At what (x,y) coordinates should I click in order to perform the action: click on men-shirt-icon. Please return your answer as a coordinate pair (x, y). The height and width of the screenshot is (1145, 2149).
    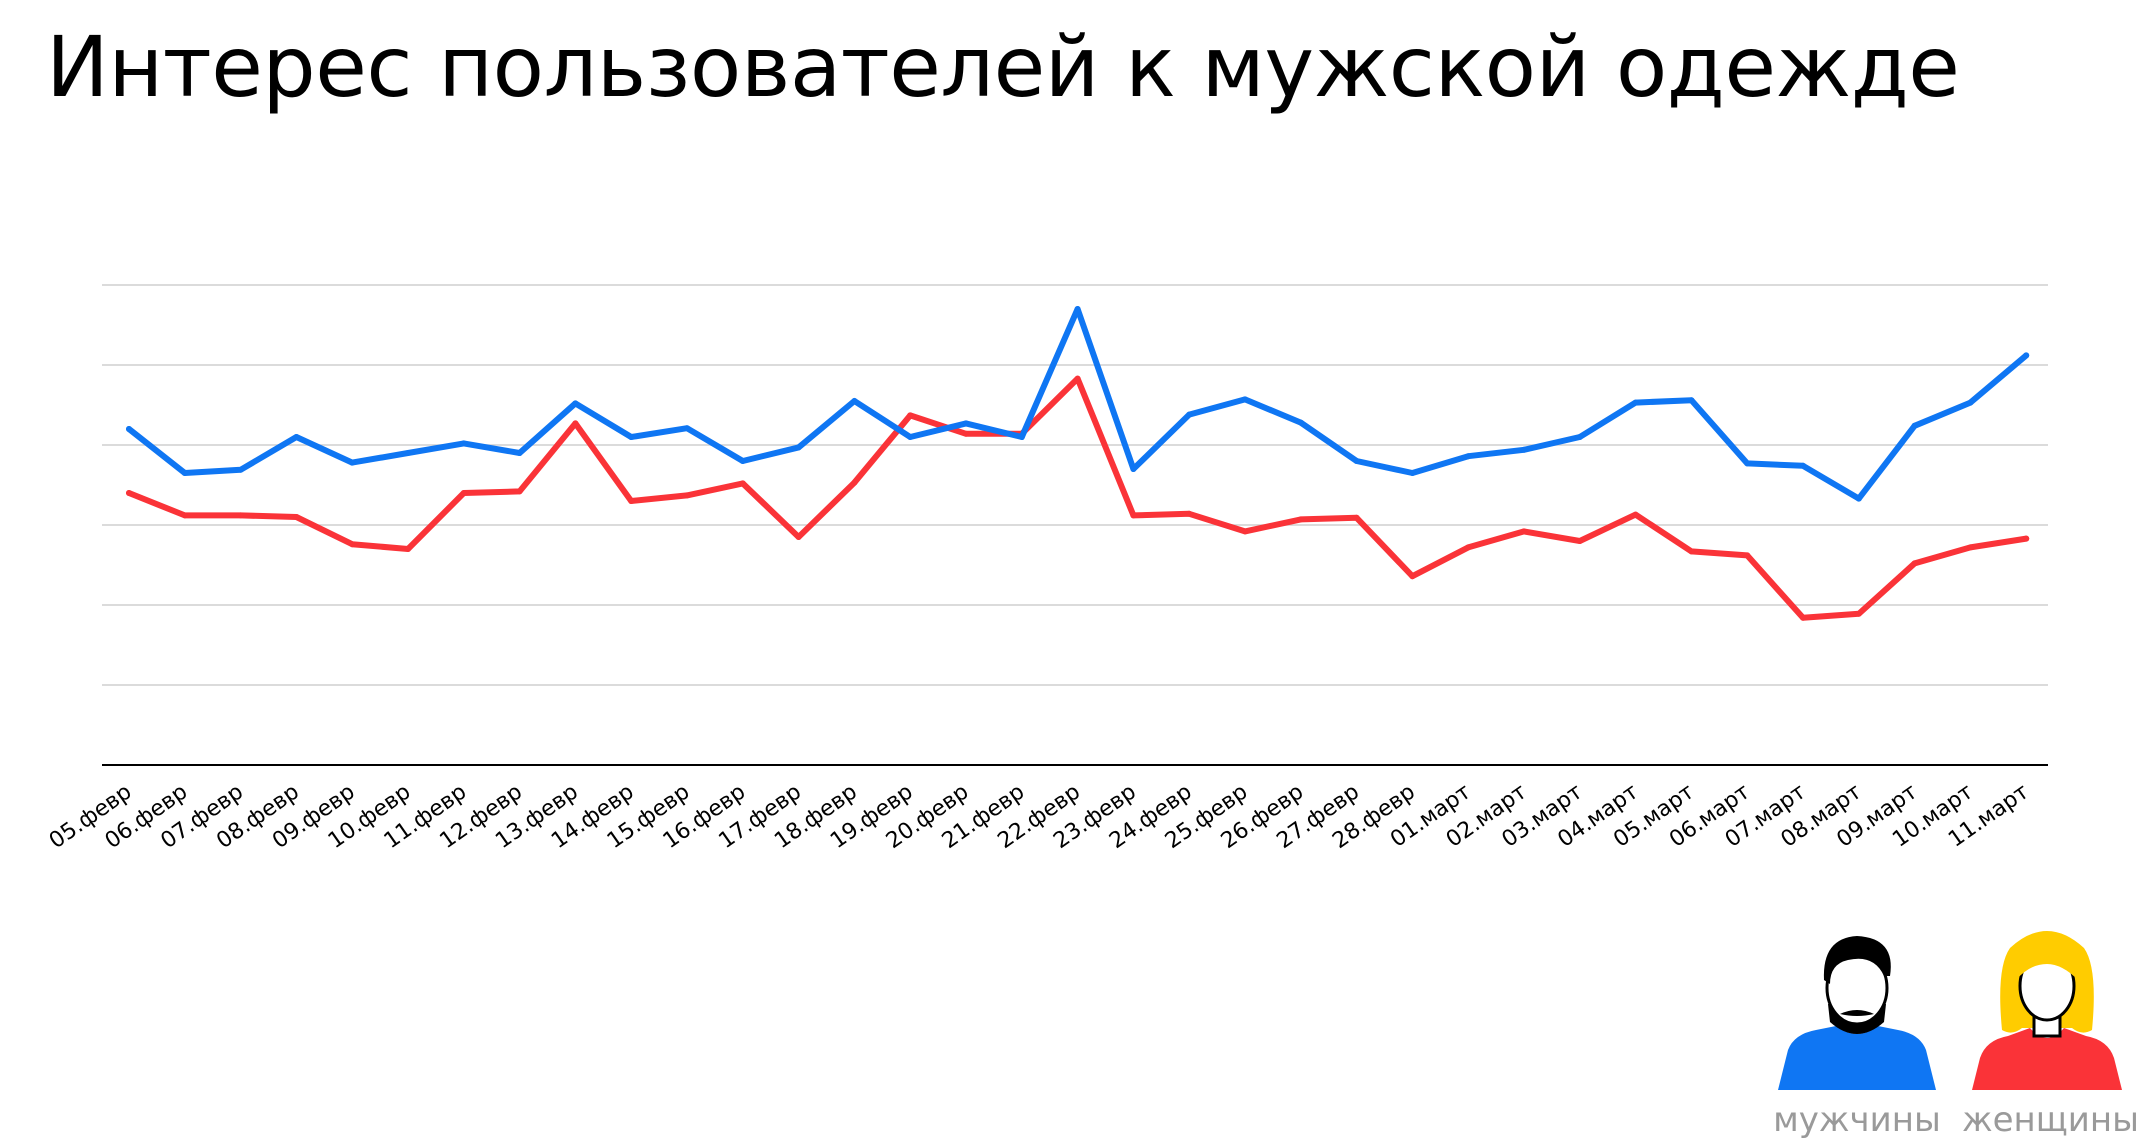
    Looking at the image, I should click on (1857, 1058).